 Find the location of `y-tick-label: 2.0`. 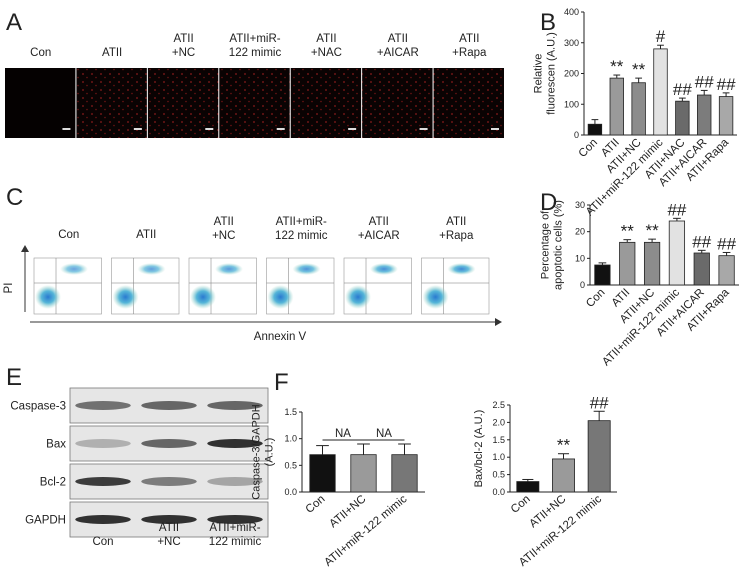

y-tick-label: 2.0 is located at coordinates (498, 422).